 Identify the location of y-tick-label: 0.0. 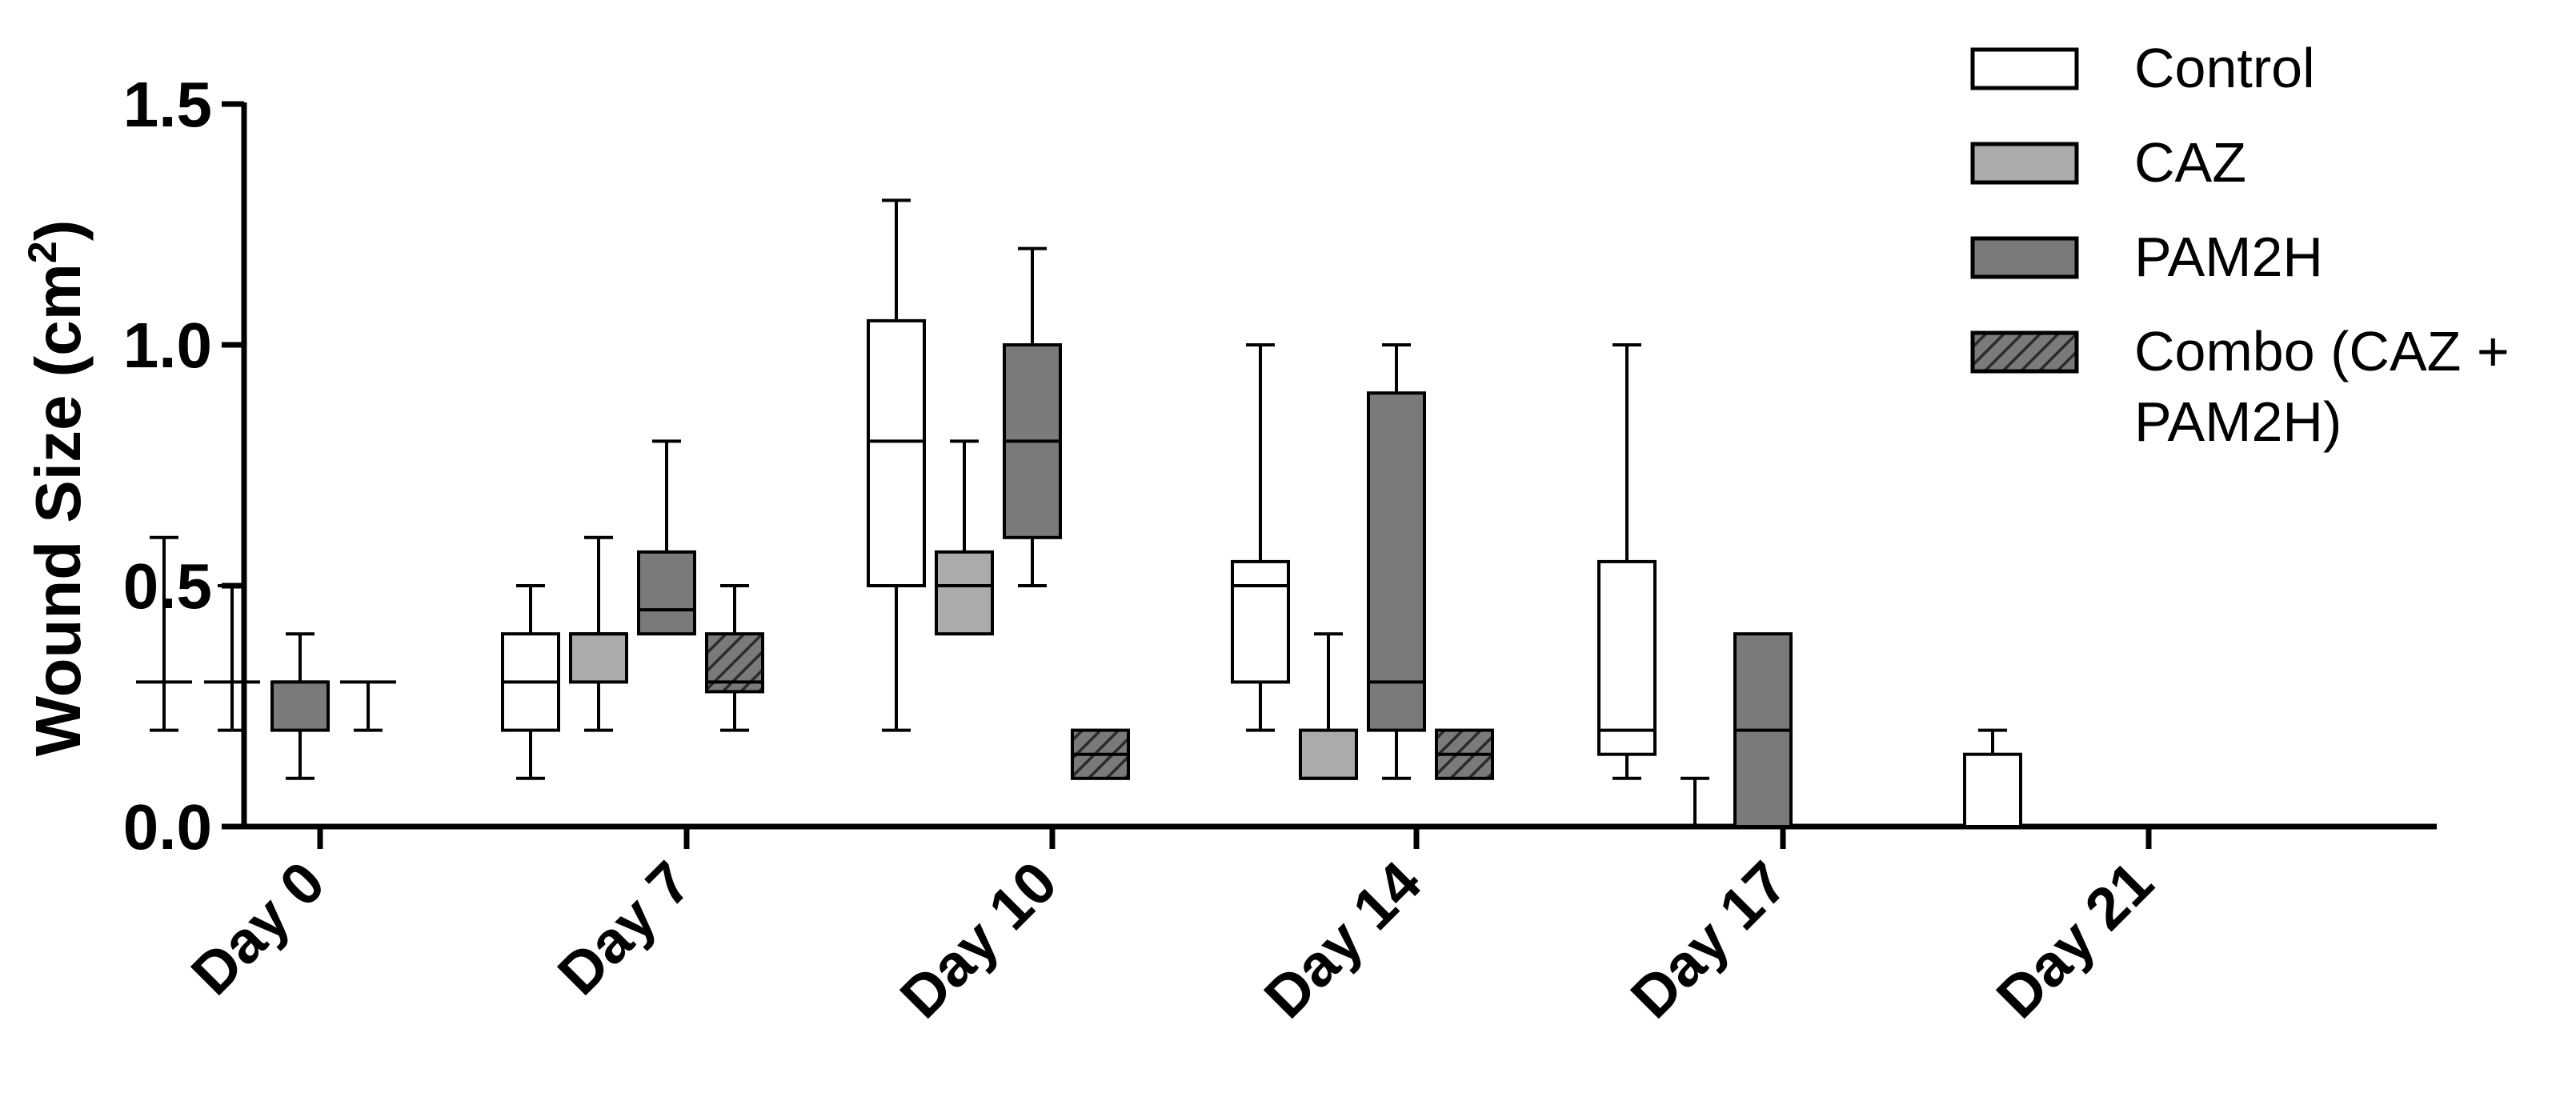
(167, 827).